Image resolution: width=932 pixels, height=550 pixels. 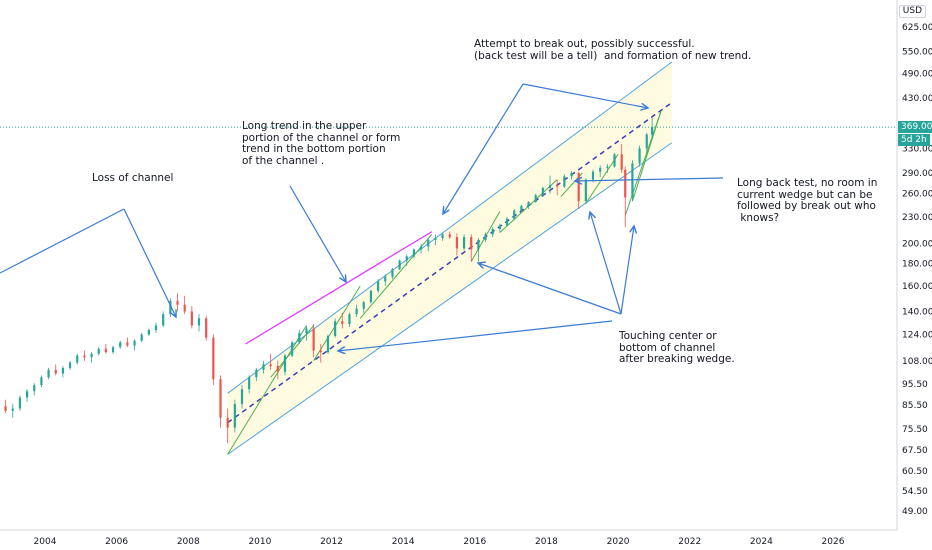 What do you see at coordinates (917, 335) in the screenshot?
I see `y-tick-label: 124.00` at bounding box center [917, 335].